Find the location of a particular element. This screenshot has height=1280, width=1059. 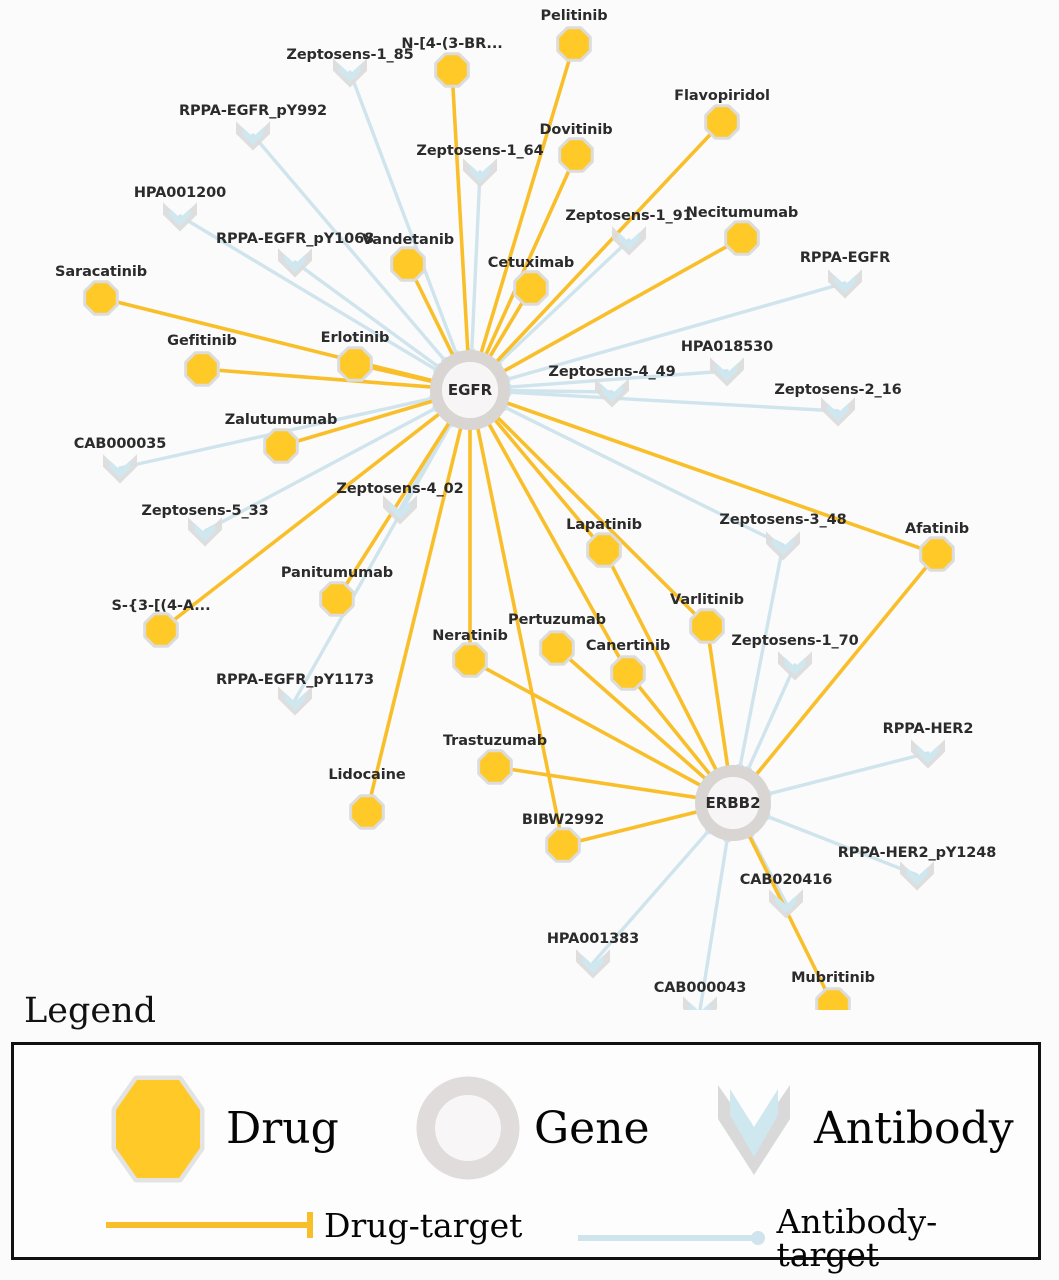

legend-shape-row: Drug Gene Antibody is located at coordinates (526, 1129).